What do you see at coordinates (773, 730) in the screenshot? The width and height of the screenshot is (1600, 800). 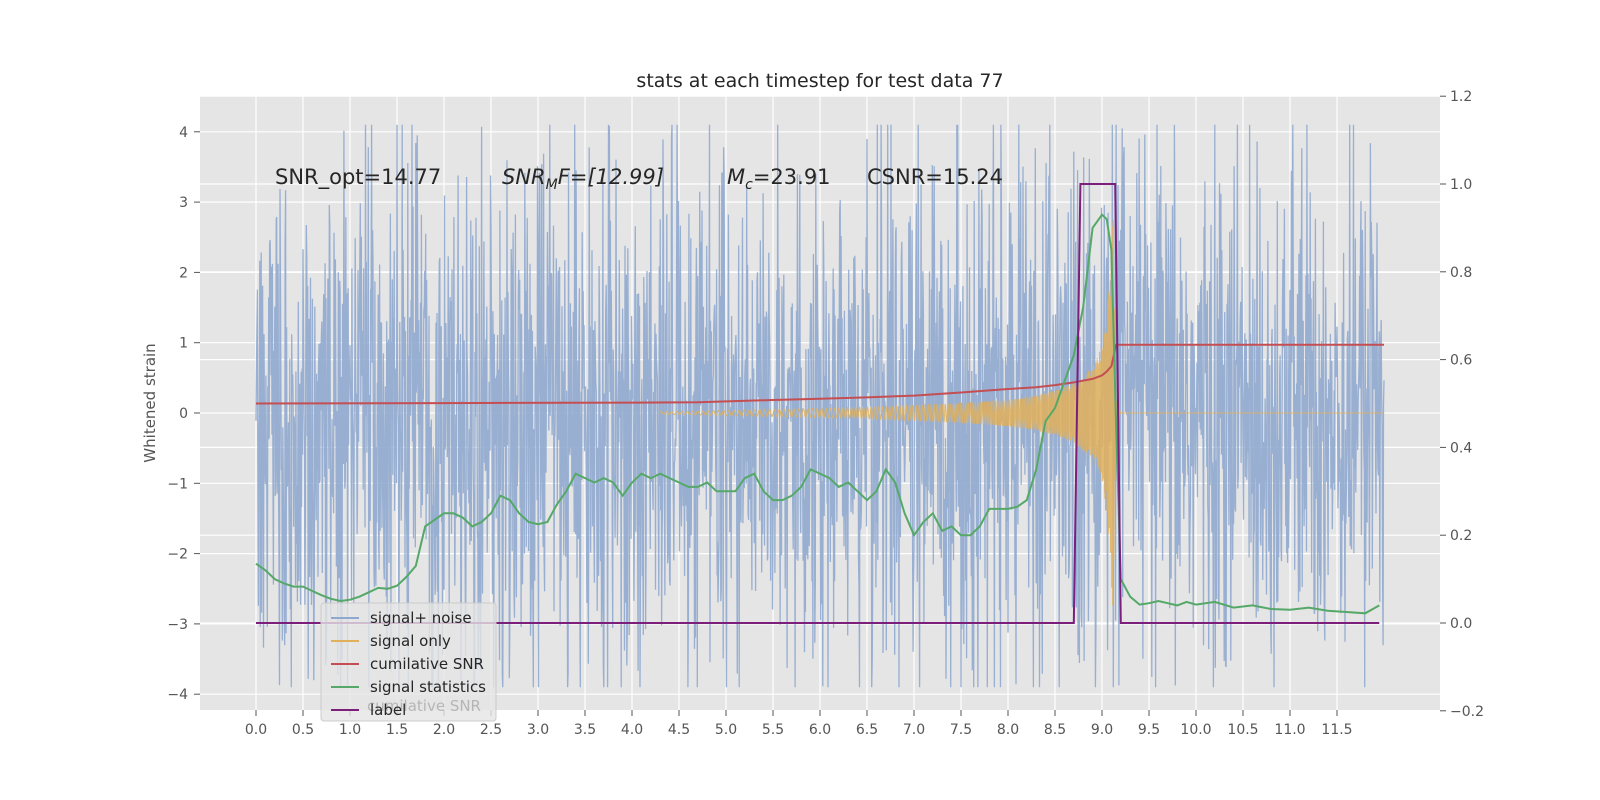 I see `x-tick-label: 5.5` at bounding box center [773, 730].